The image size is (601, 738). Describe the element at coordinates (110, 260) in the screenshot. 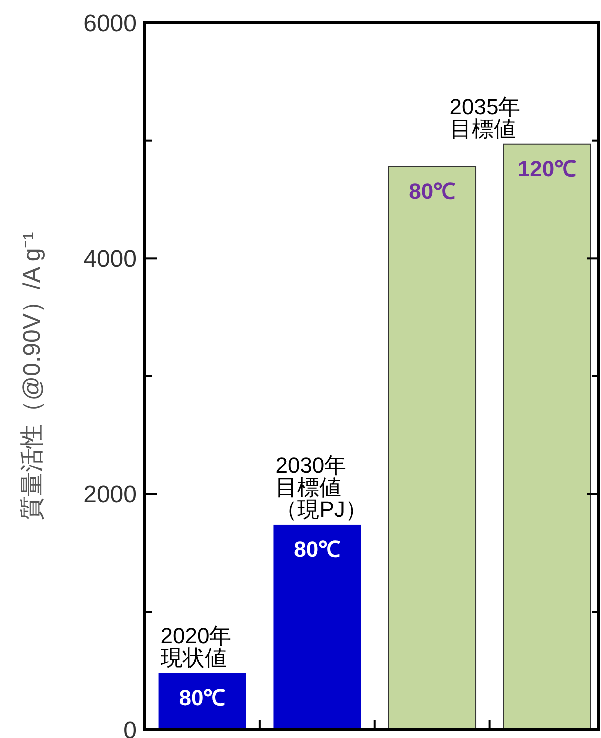

I see `y-tick-label: 4000` at that location.